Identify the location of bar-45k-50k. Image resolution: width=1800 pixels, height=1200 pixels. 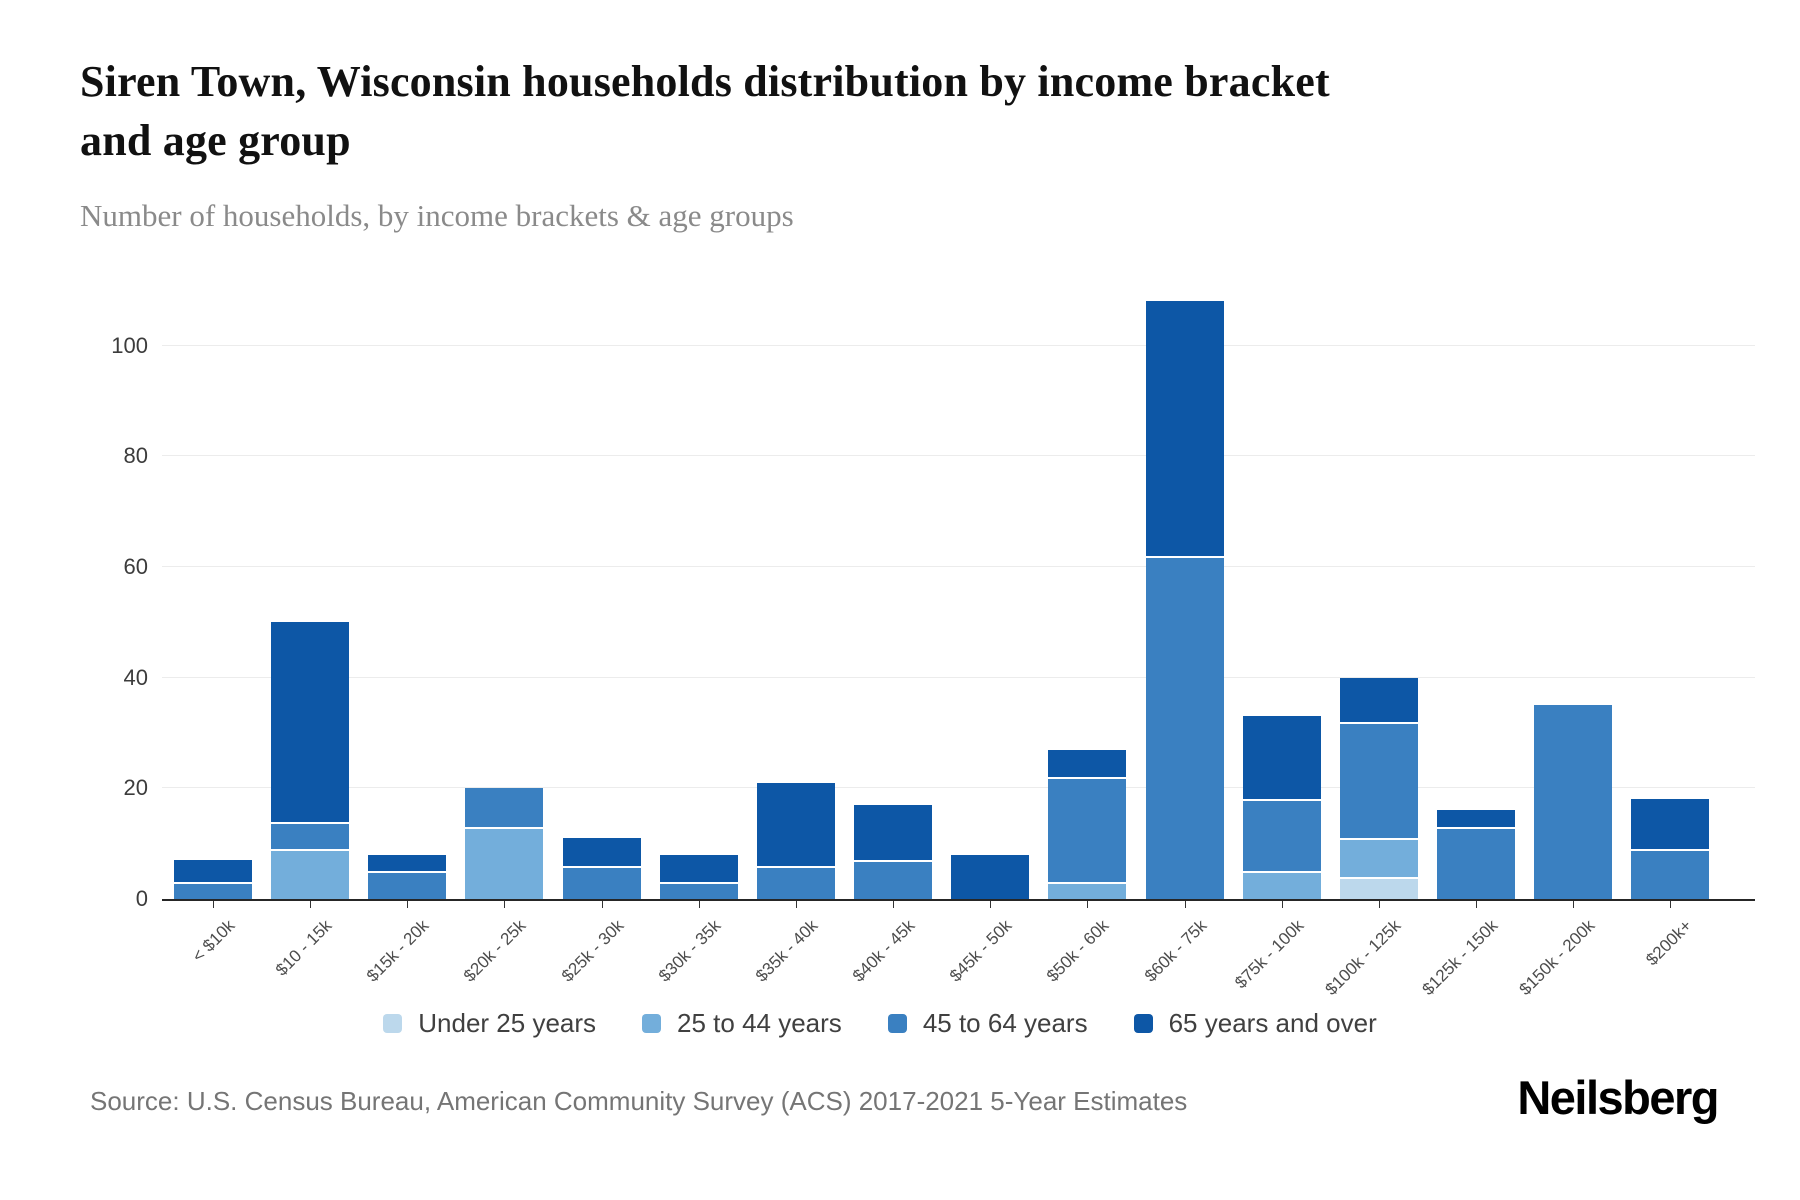
(990, 876).